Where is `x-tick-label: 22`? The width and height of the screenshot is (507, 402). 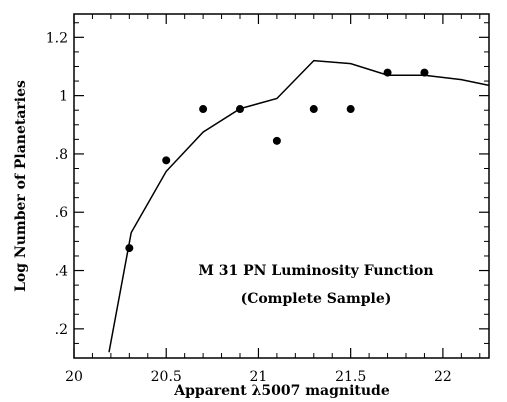
x-tick-label: 22 is located at coordinates (443, 377).